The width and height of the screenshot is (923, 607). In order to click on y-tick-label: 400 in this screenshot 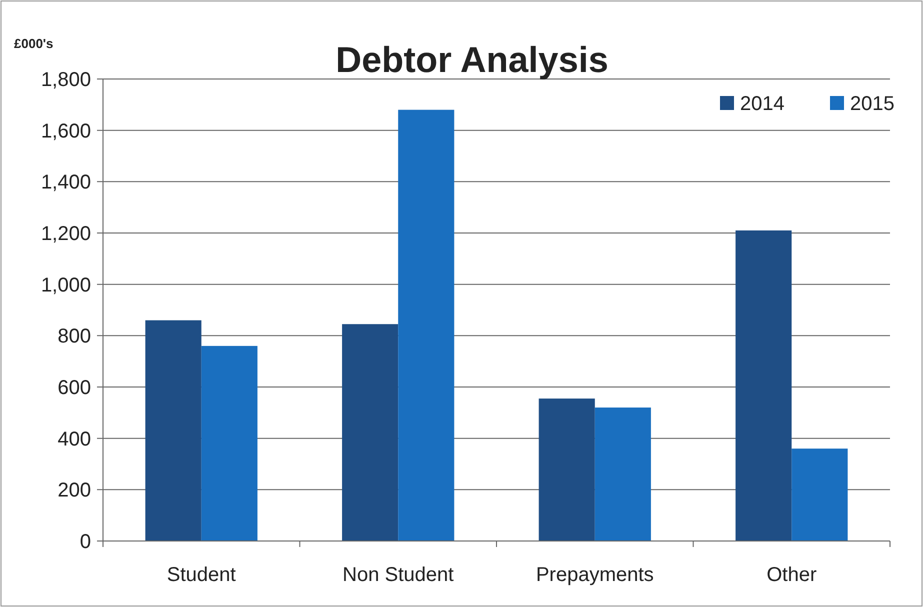, I will do `click(74, 439)`.